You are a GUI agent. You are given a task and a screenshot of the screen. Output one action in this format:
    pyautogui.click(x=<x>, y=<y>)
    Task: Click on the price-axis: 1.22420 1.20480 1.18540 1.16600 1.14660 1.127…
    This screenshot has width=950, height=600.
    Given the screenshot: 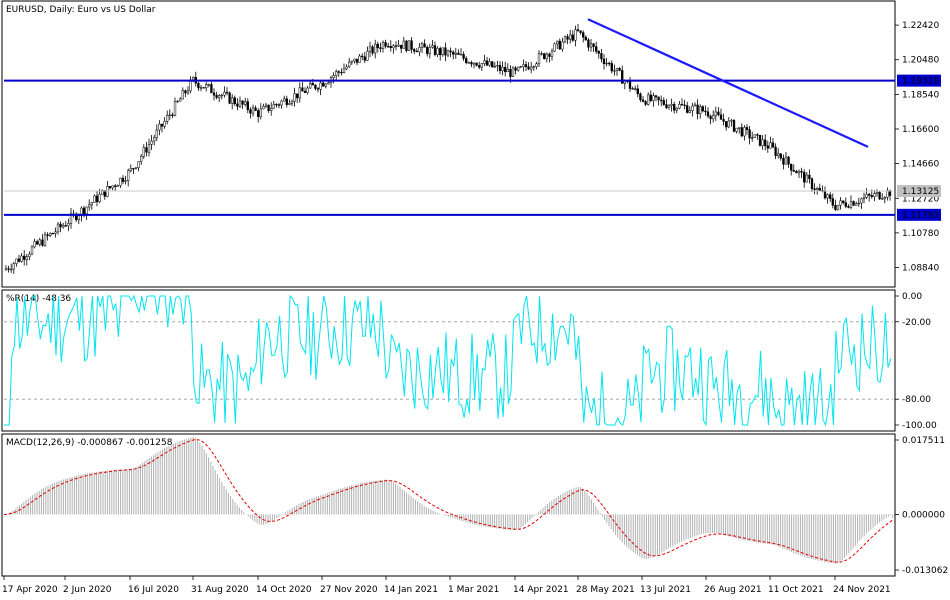 What is the action you would take?
    pyautogui.click(x=918, y=147)
    